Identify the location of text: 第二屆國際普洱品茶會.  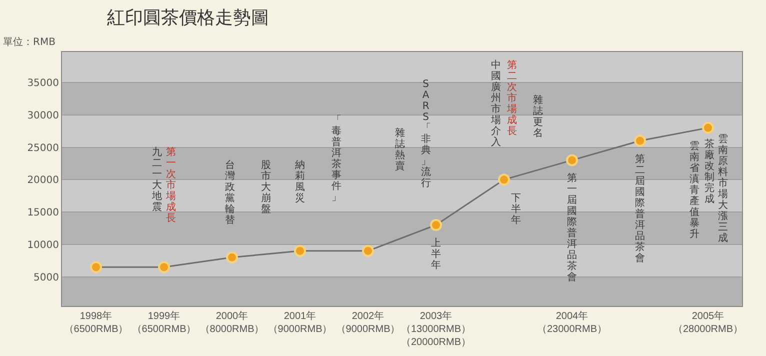
(640, 209).